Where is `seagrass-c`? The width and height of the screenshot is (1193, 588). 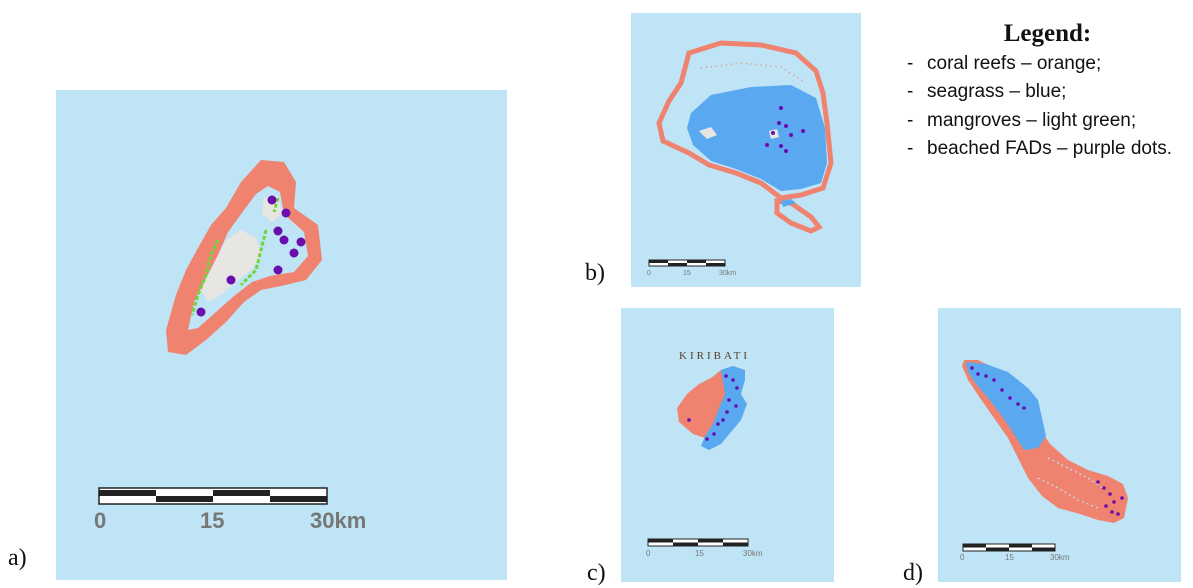
seagrass-c is located at coordinates (724, 408).